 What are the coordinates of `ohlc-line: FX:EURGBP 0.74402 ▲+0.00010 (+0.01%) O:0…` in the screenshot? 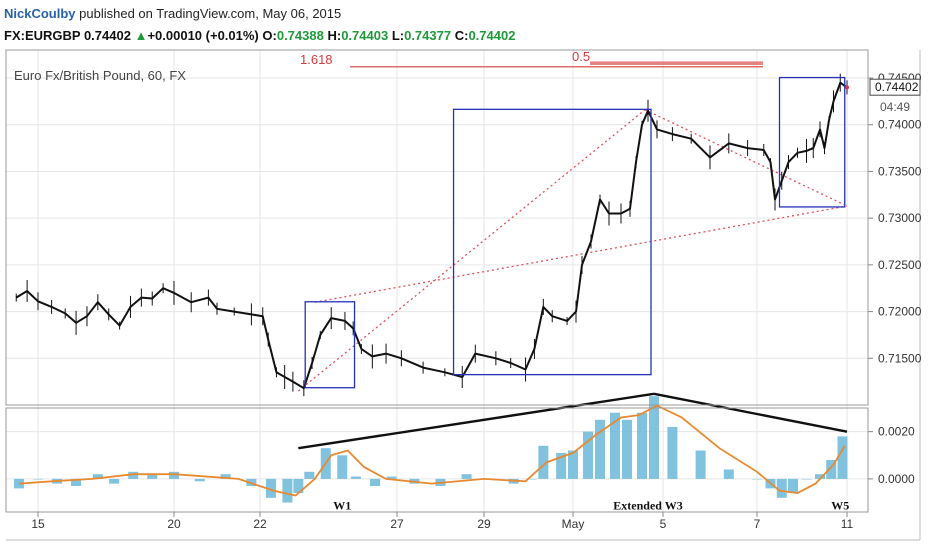 It's located at (259, 35).